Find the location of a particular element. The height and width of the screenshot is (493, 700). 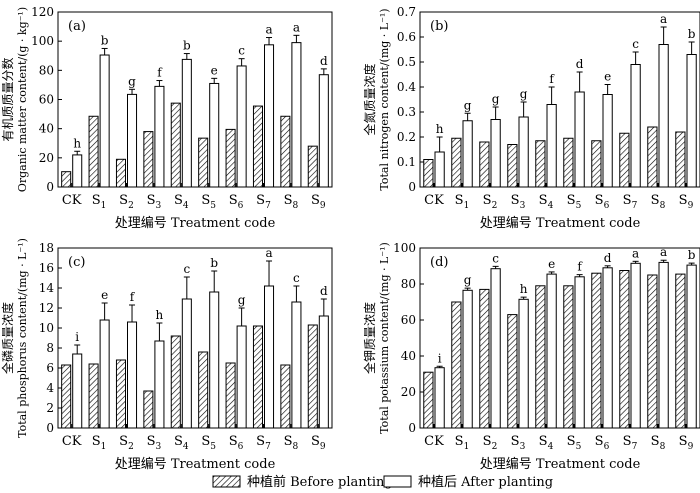

y-tick-label: 8 is located at coordinates (50, 348).